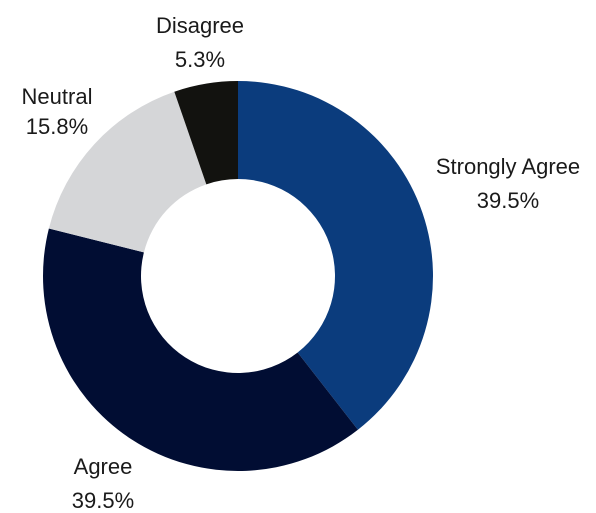 The height and width of the screenshot is (513, 596). I want to click on label-agree-name: Agree, so click(103, 466).